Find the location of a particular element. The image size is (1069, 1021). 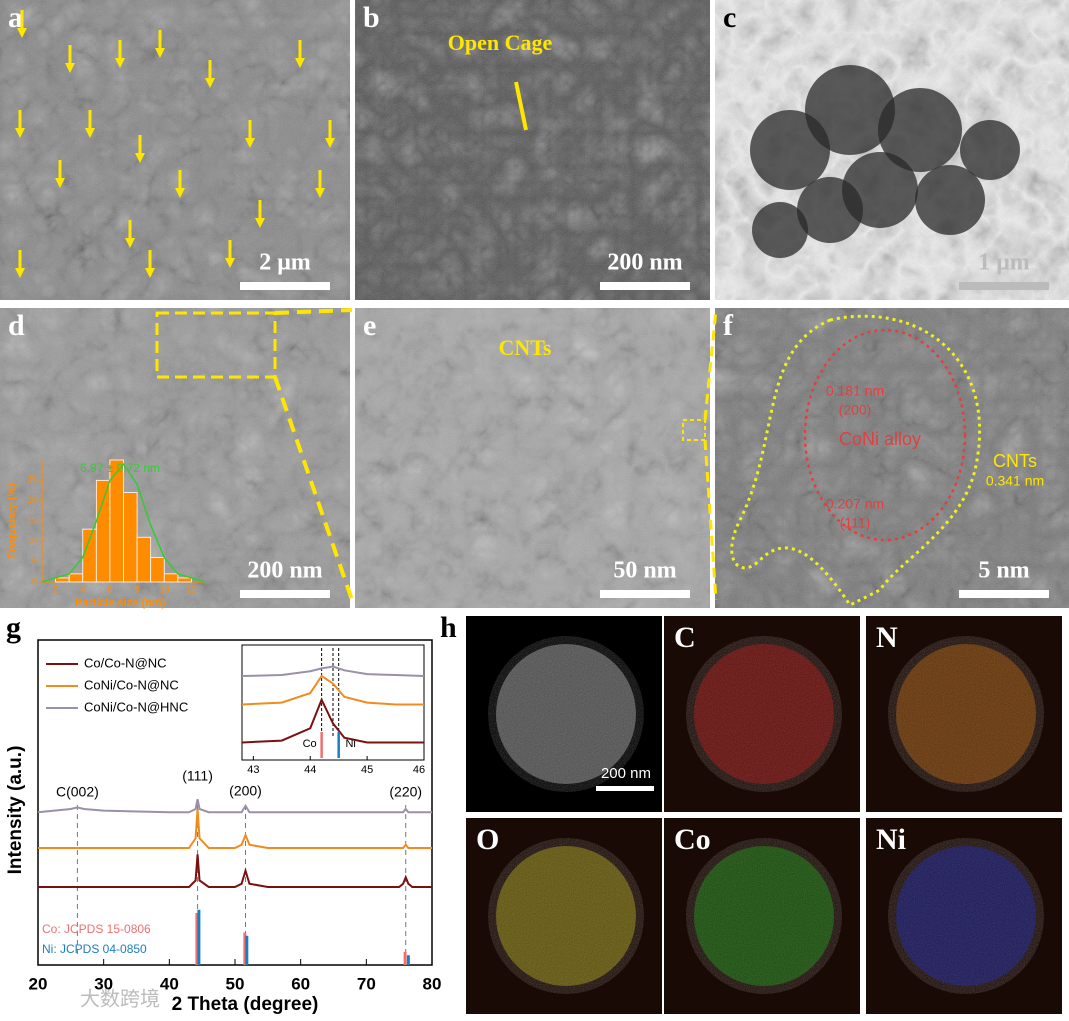

annotation: 0.207 nm is located at coordinates (855, 504).